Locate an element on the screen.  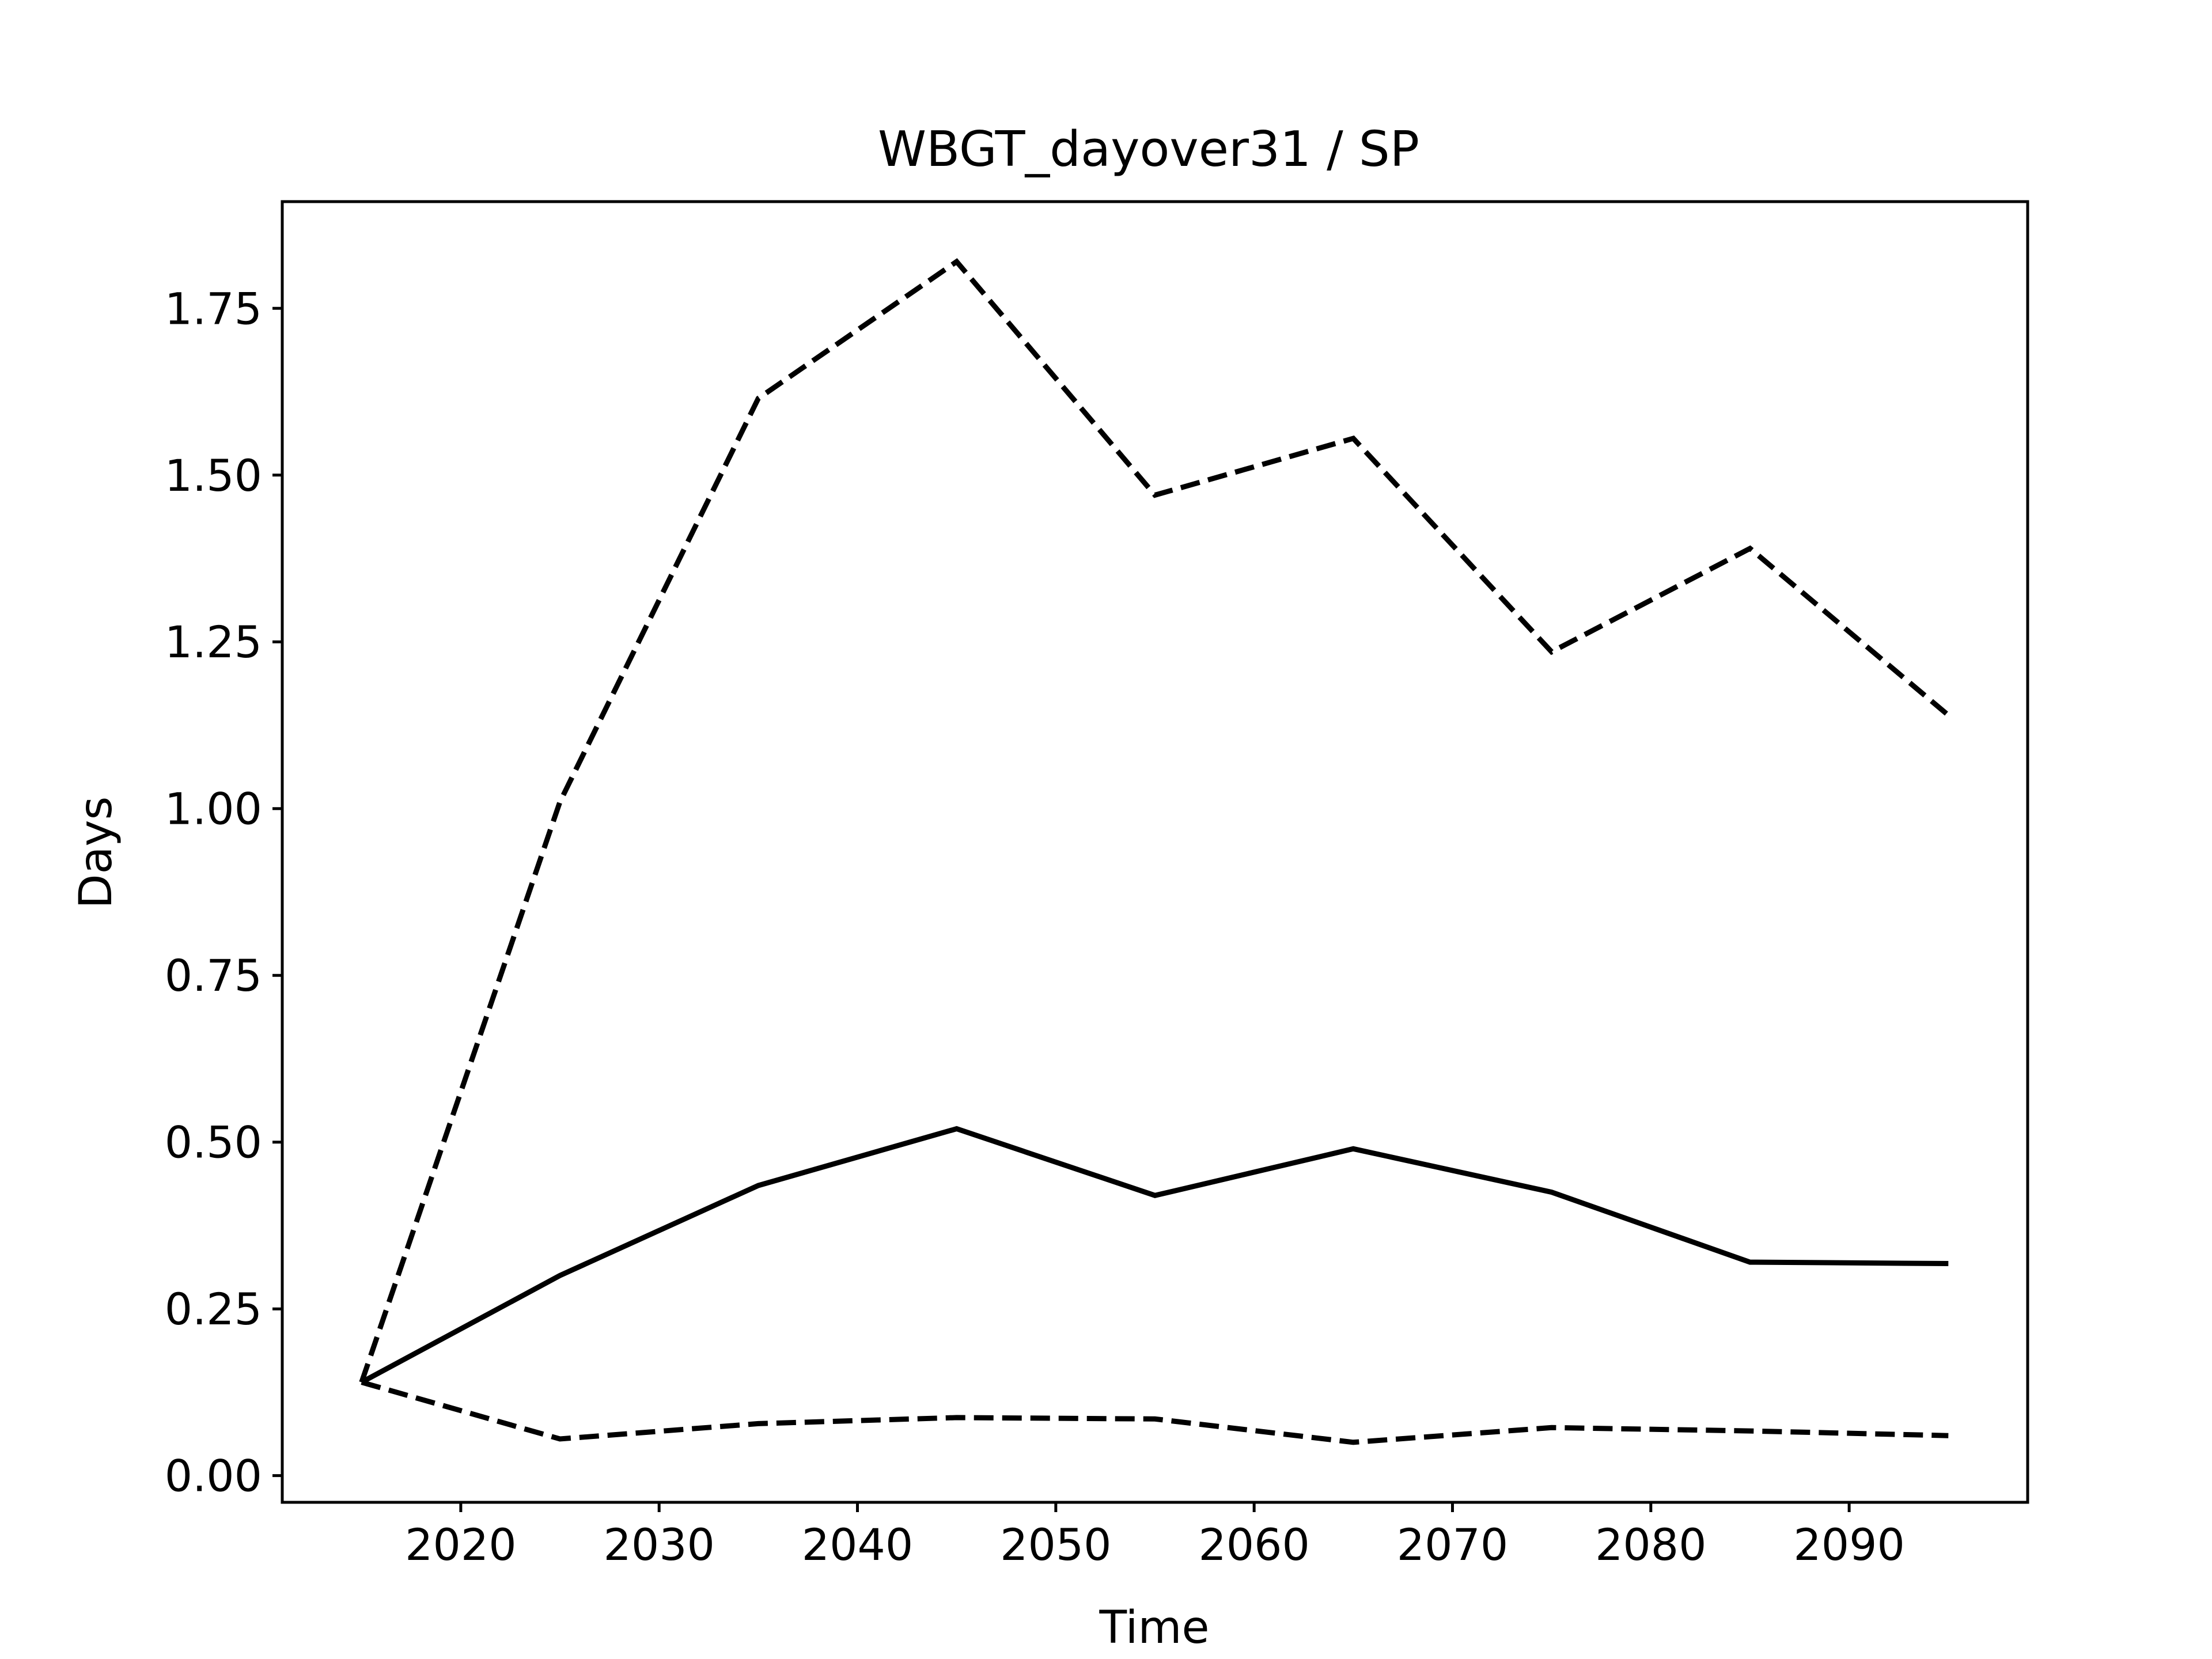
chart-title: WBGT_dayover31 / SP is located at coordinates (1148, 149).